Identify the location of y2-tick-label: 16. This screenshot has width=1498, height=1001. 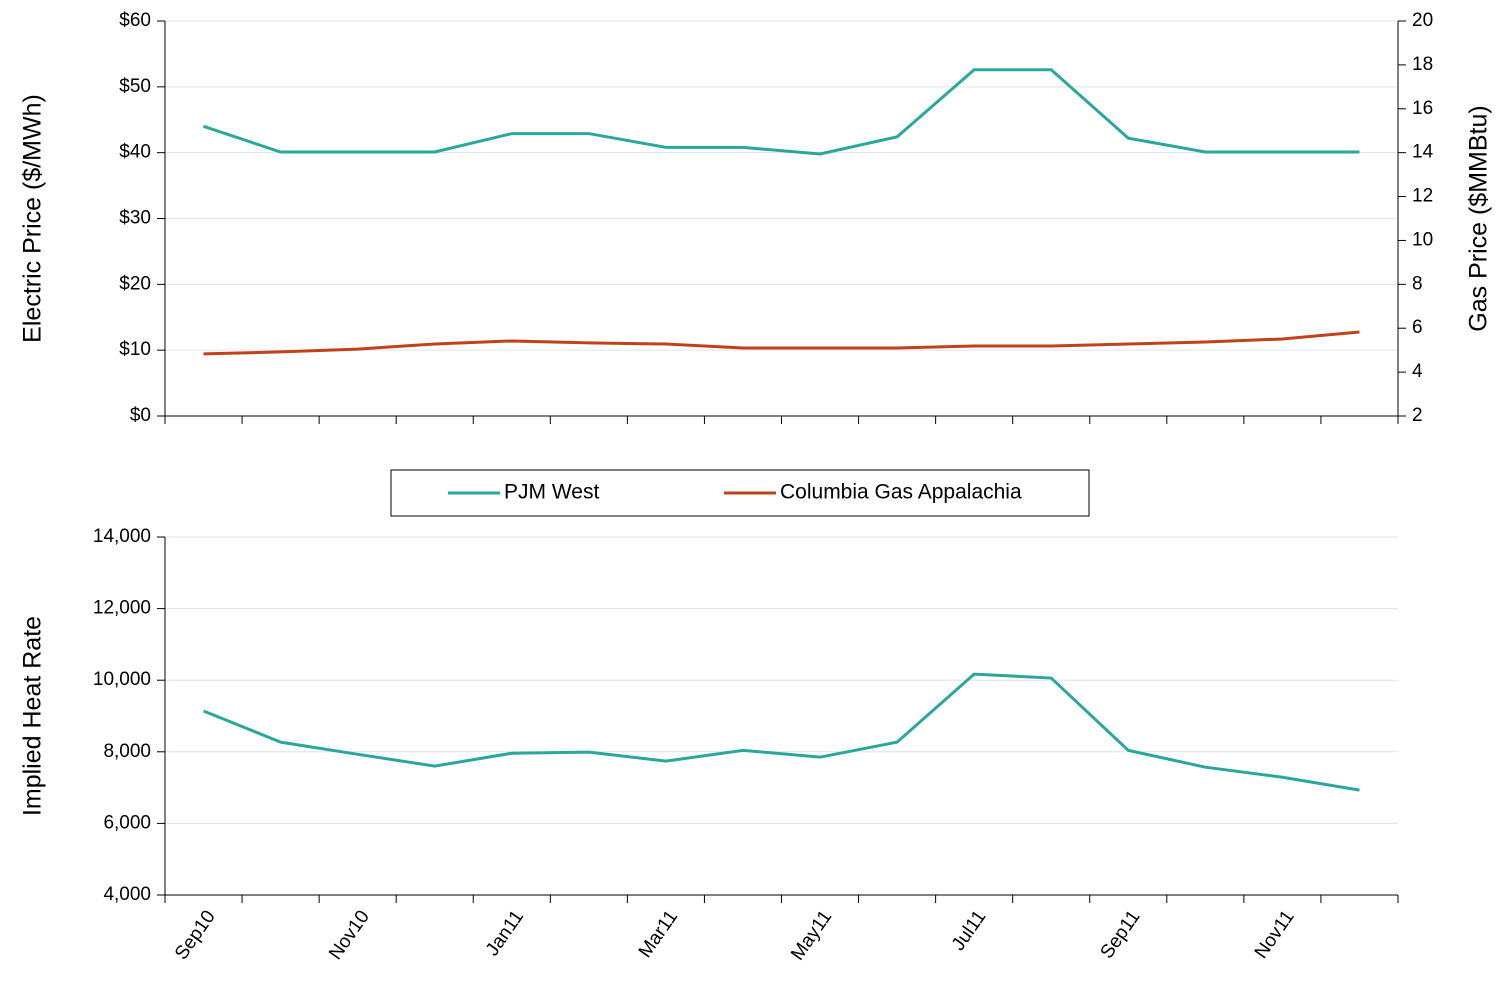
(1422, 108).